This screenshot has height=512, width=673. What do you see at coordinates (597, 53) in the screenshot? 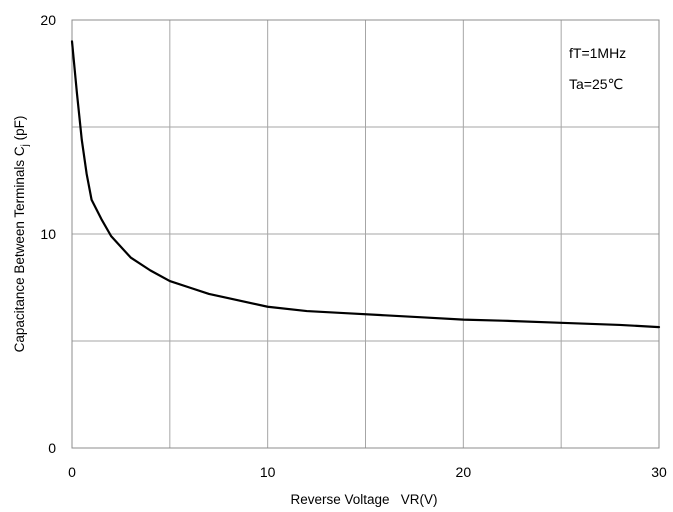
I see `annotation-frequency: fT=1MHz` at bounding box center [597, 53].